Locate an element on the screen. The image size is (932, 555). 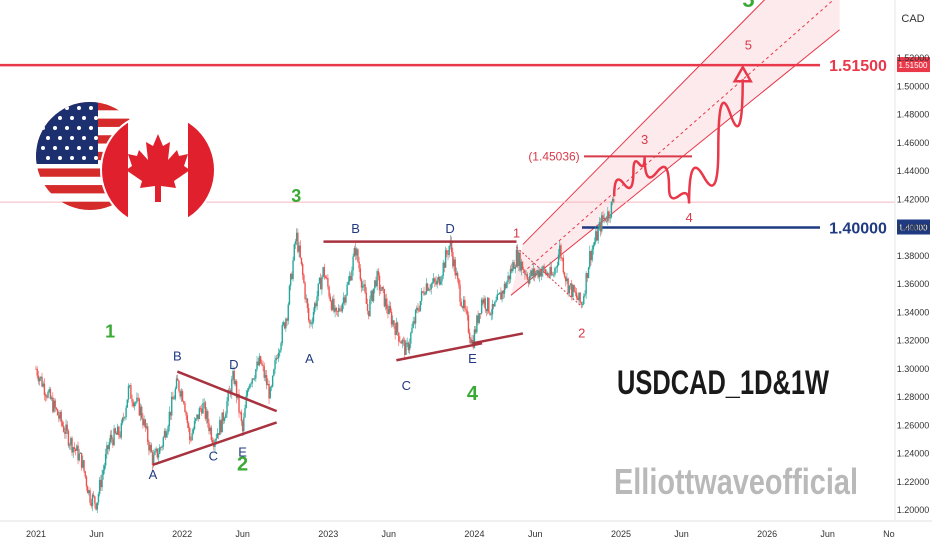
price-tick-label: 1.22000 is located at coordinates (913, 482).